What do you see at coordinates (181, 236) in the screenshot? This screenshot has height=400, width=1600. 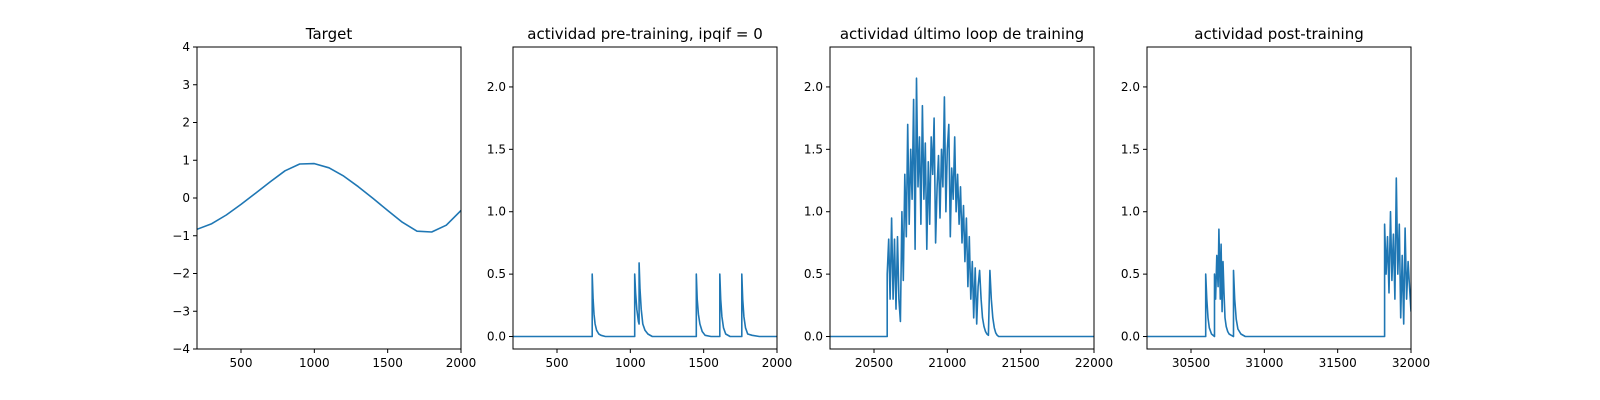 I see `y-tick-label: −1` at bounding box center [181, 236].